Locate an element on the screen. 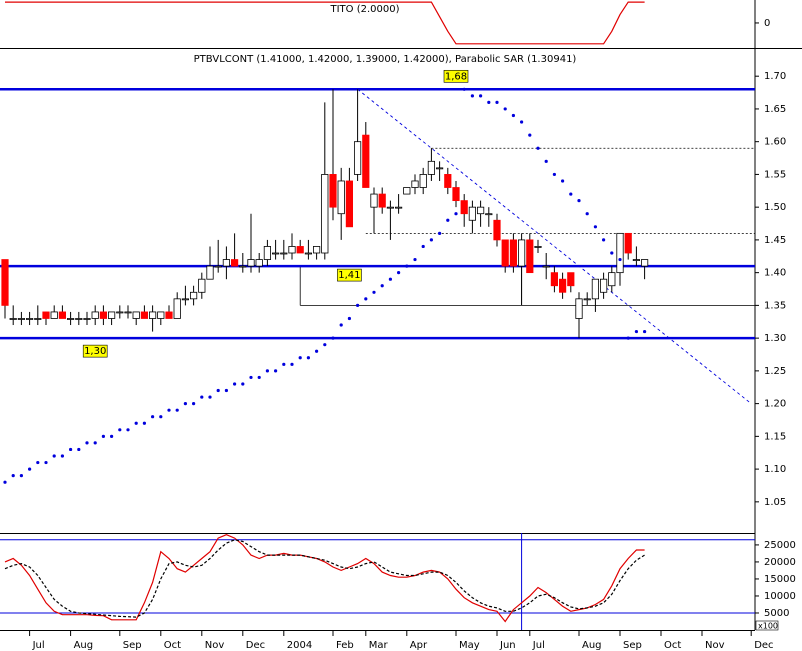  x-tick-label: 2004 is located at coordinates (299, 645).